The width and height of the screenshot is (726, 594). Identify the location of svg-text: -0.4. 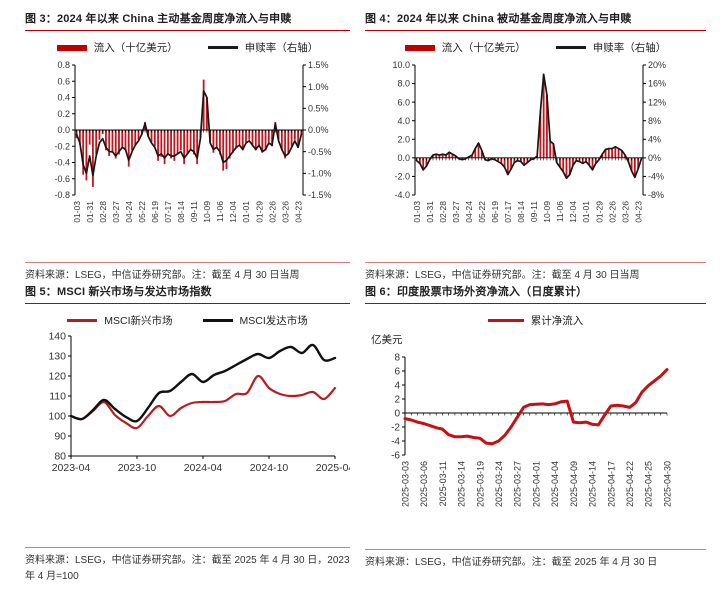
(62, 163).